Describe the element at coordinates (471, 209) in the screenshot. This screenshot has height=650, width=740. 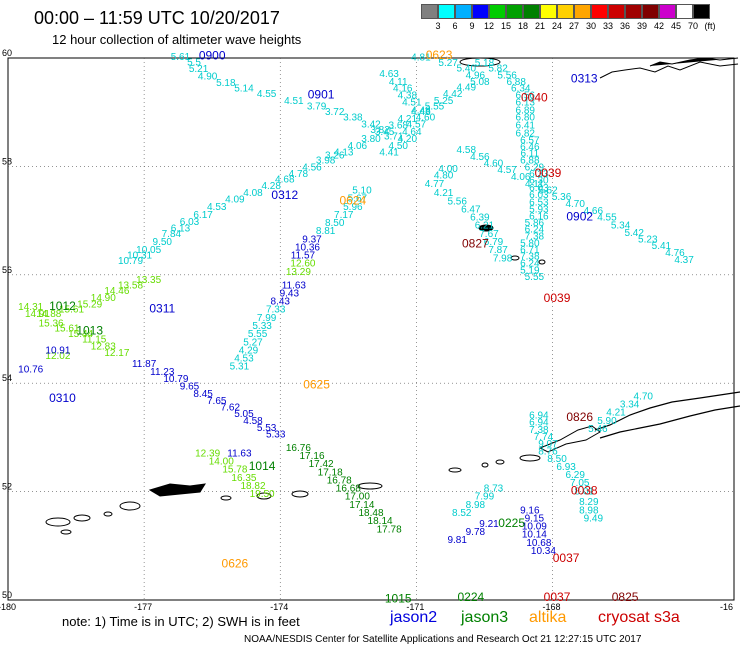
I see `wave-height-label: 6.47` at that location.